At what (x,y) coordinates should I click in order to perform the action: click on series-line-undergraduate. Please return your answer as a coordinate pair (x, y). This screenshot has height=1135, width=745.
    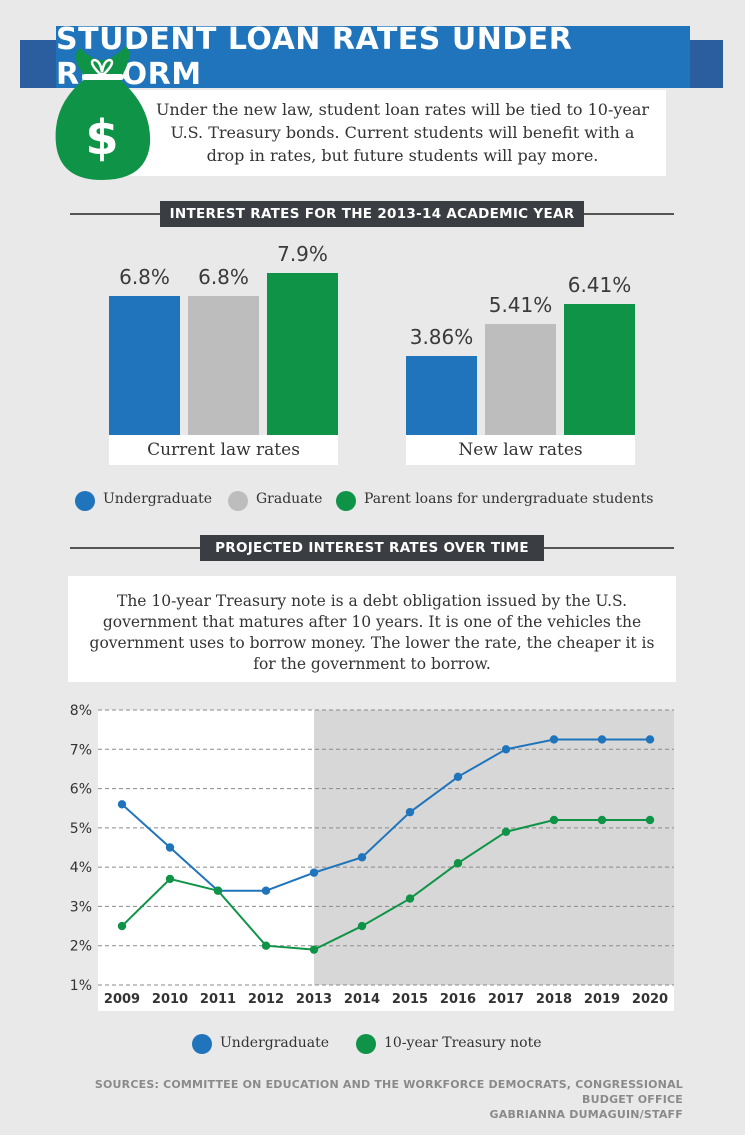
    Looking at the image, I should click on (385, 815).